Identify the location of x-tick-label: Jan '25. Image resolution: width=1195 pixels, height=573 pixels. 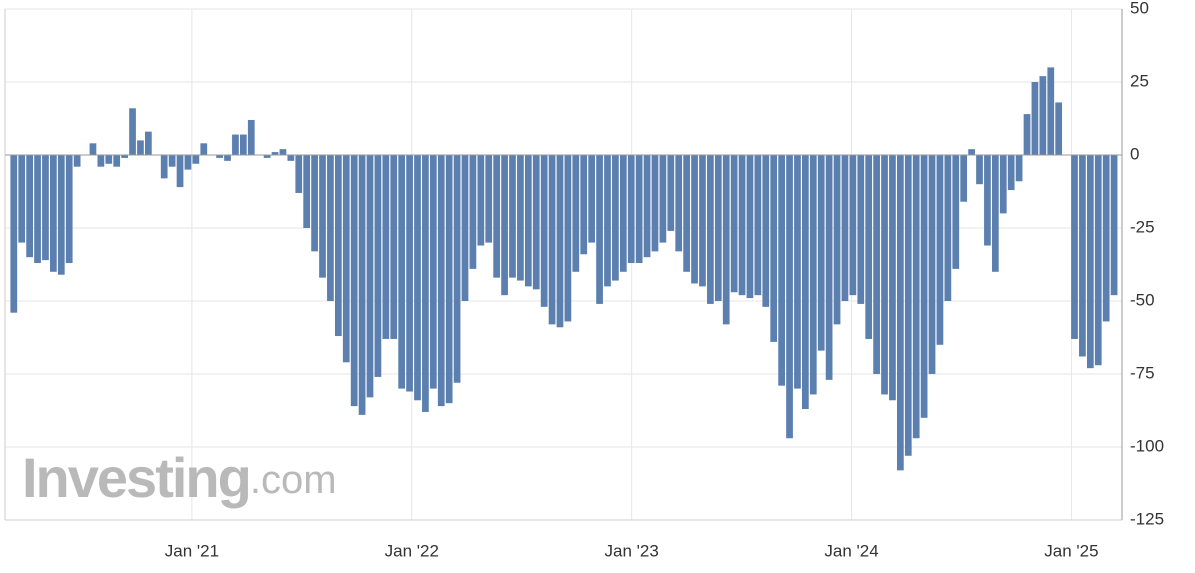
(1071, 550).